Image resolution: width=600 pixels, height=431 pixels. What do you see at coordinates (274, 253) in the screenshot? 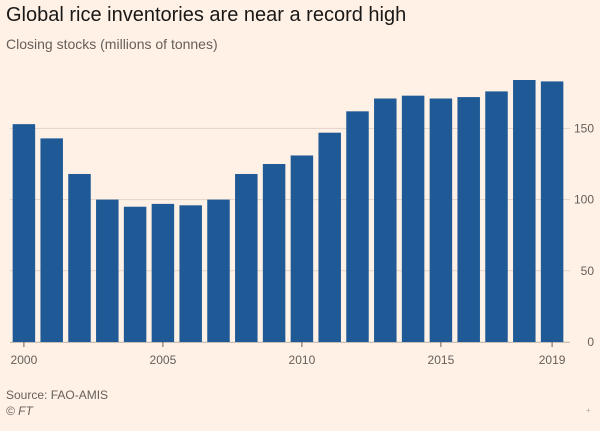
I see `bar-2009` at bounding box center [274, 253].